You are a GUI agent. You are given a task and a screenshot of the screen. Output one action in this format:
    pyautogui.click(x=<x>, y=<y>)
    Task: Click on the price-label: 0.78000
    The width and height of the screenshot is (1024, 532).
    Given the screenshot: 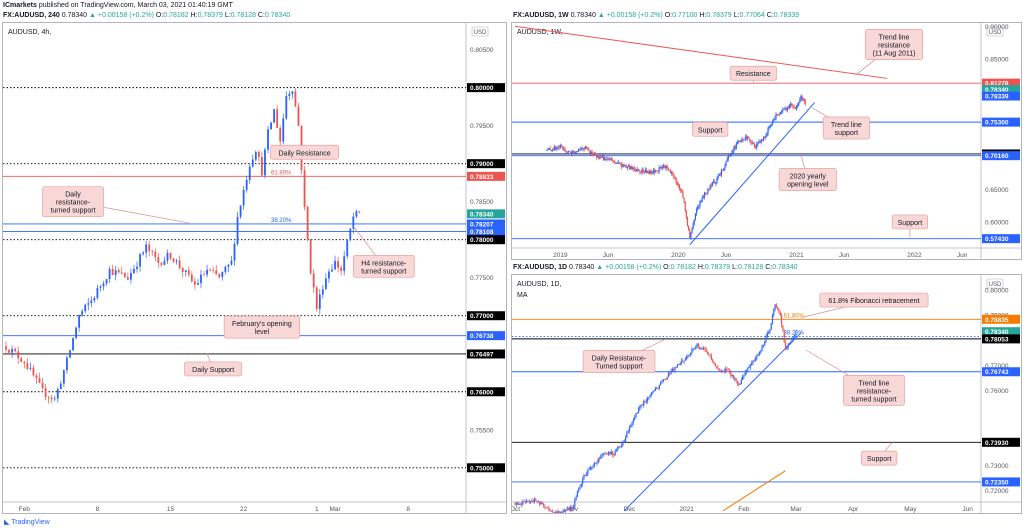 What is the action you would take?
    pyautogui.click(x=482, y=240)
    